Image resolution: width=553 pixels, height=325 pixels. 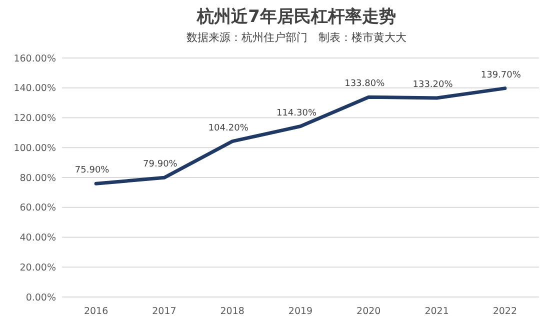 What do you see at coordinates (232, 311) in the screenshot?
I see `x-tick-label: 2018` at bounding box center [232, 311].